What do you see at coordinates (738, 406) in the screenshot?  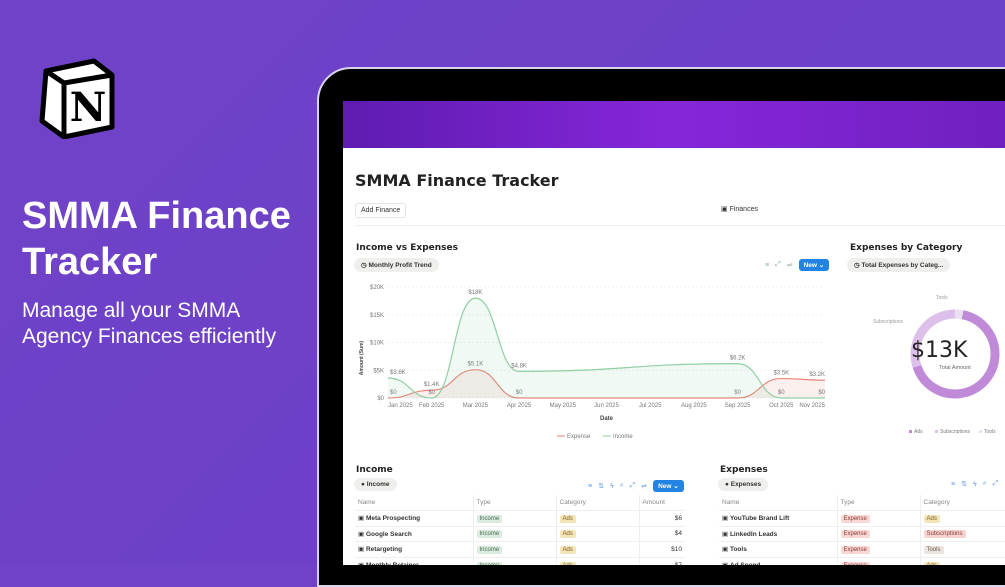 I see `x-tick-label: Sep 2025` at bounding box center [738, 406].